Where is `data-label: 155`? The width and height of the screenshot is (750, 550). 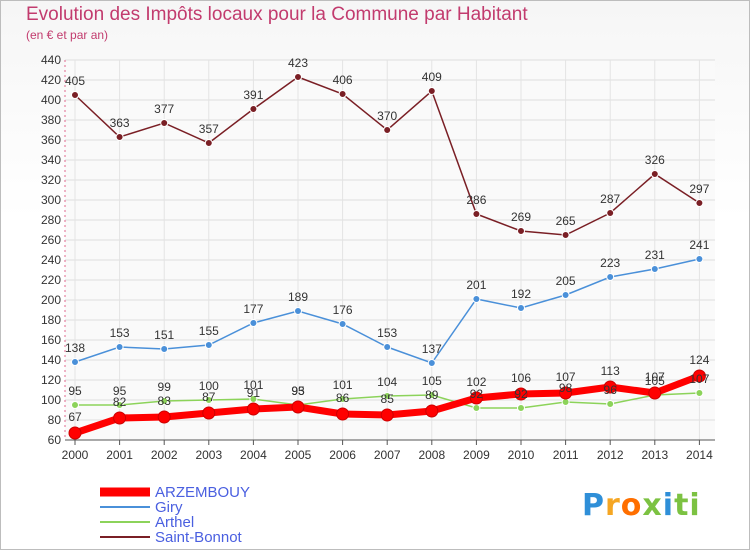 data-label: 155 is located at coordinates (209, 331).